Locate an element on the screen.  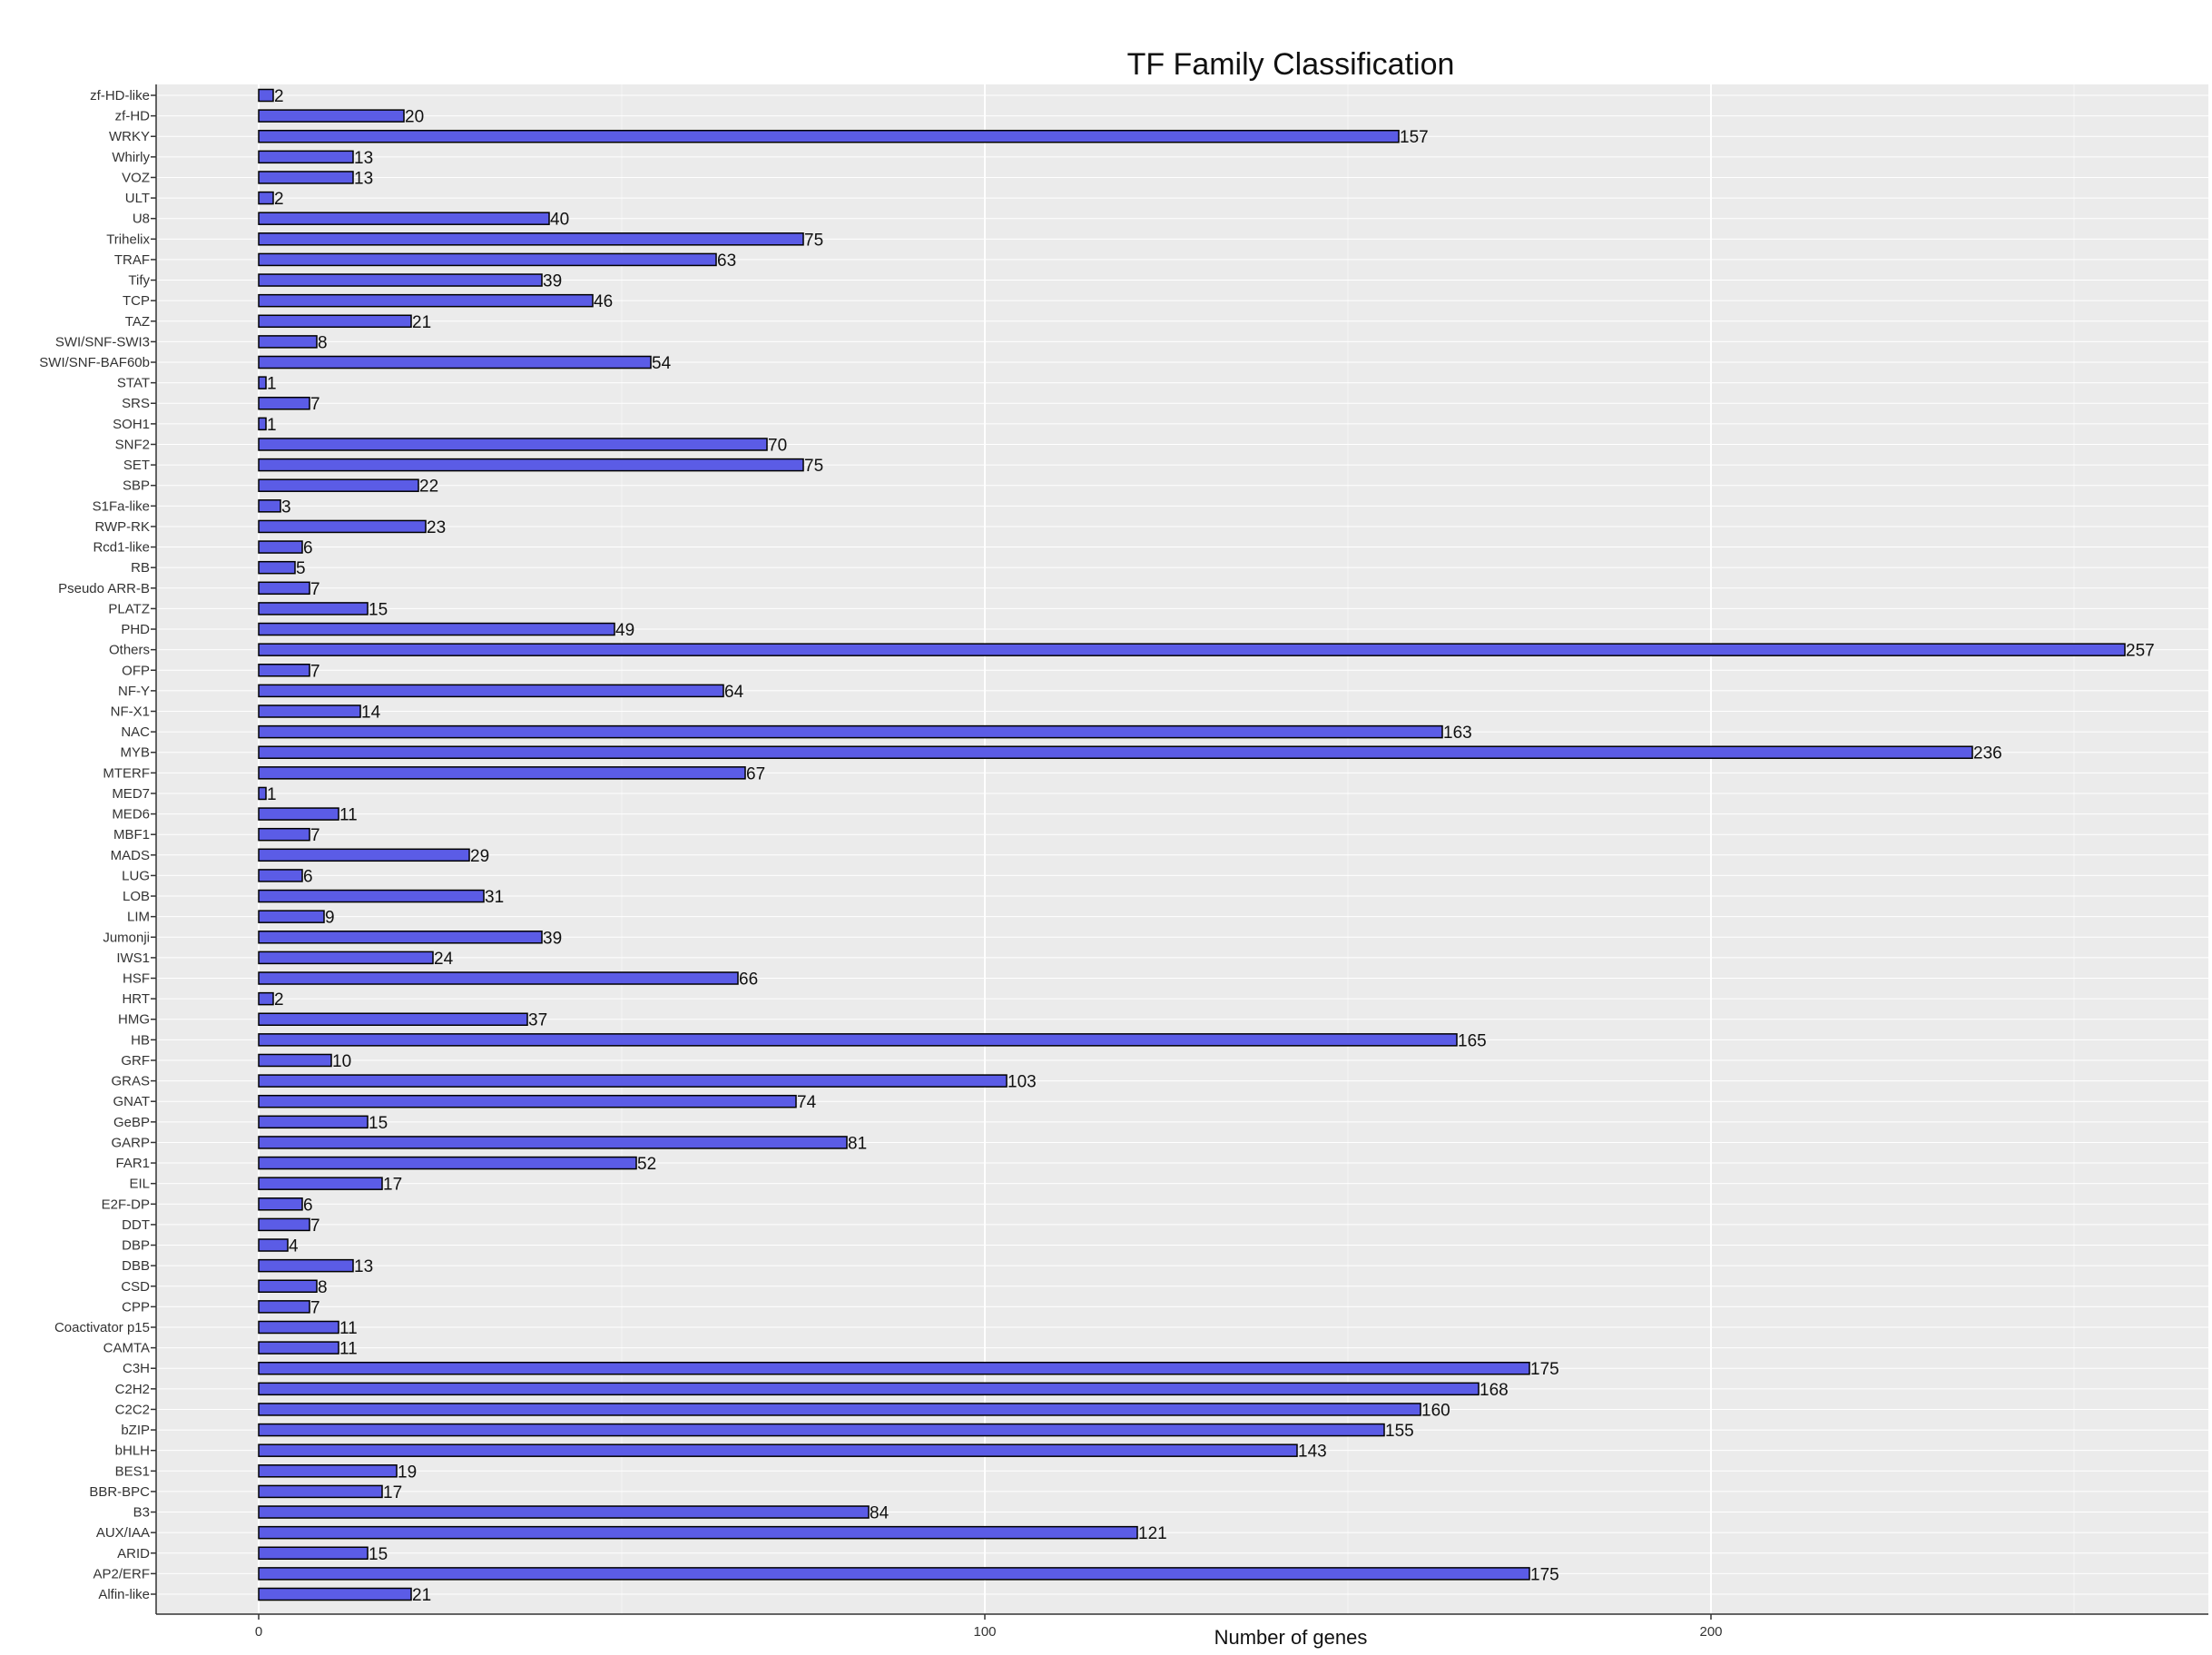
value-label: 160 is located at coordinates (1435, 1410).